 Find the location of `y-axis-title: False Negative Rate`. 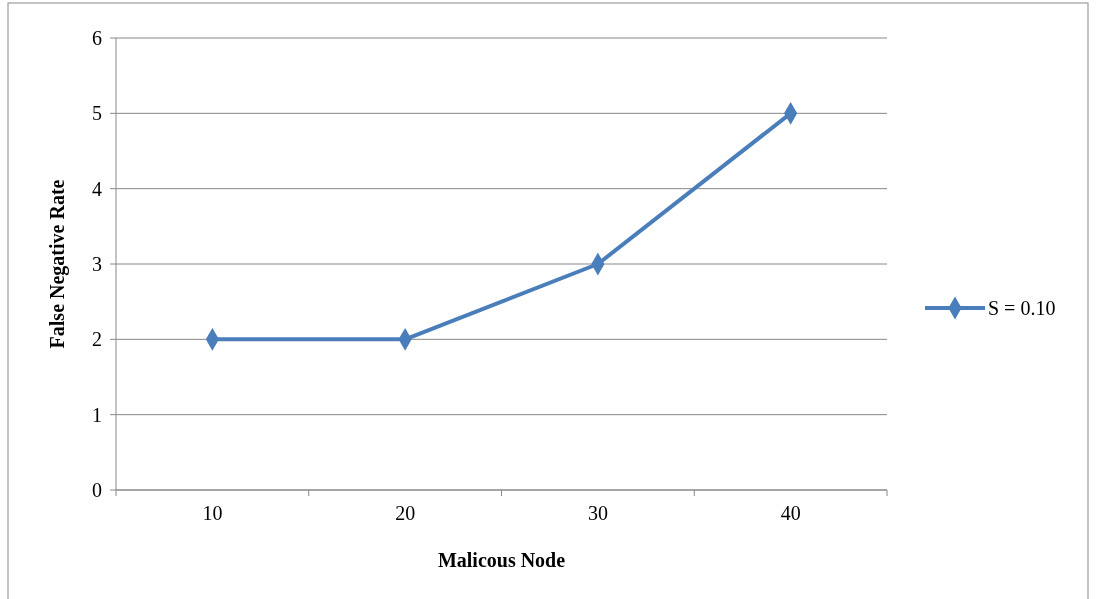

y-axis-title: False Negative Rate is located at coordinates (57, 264).